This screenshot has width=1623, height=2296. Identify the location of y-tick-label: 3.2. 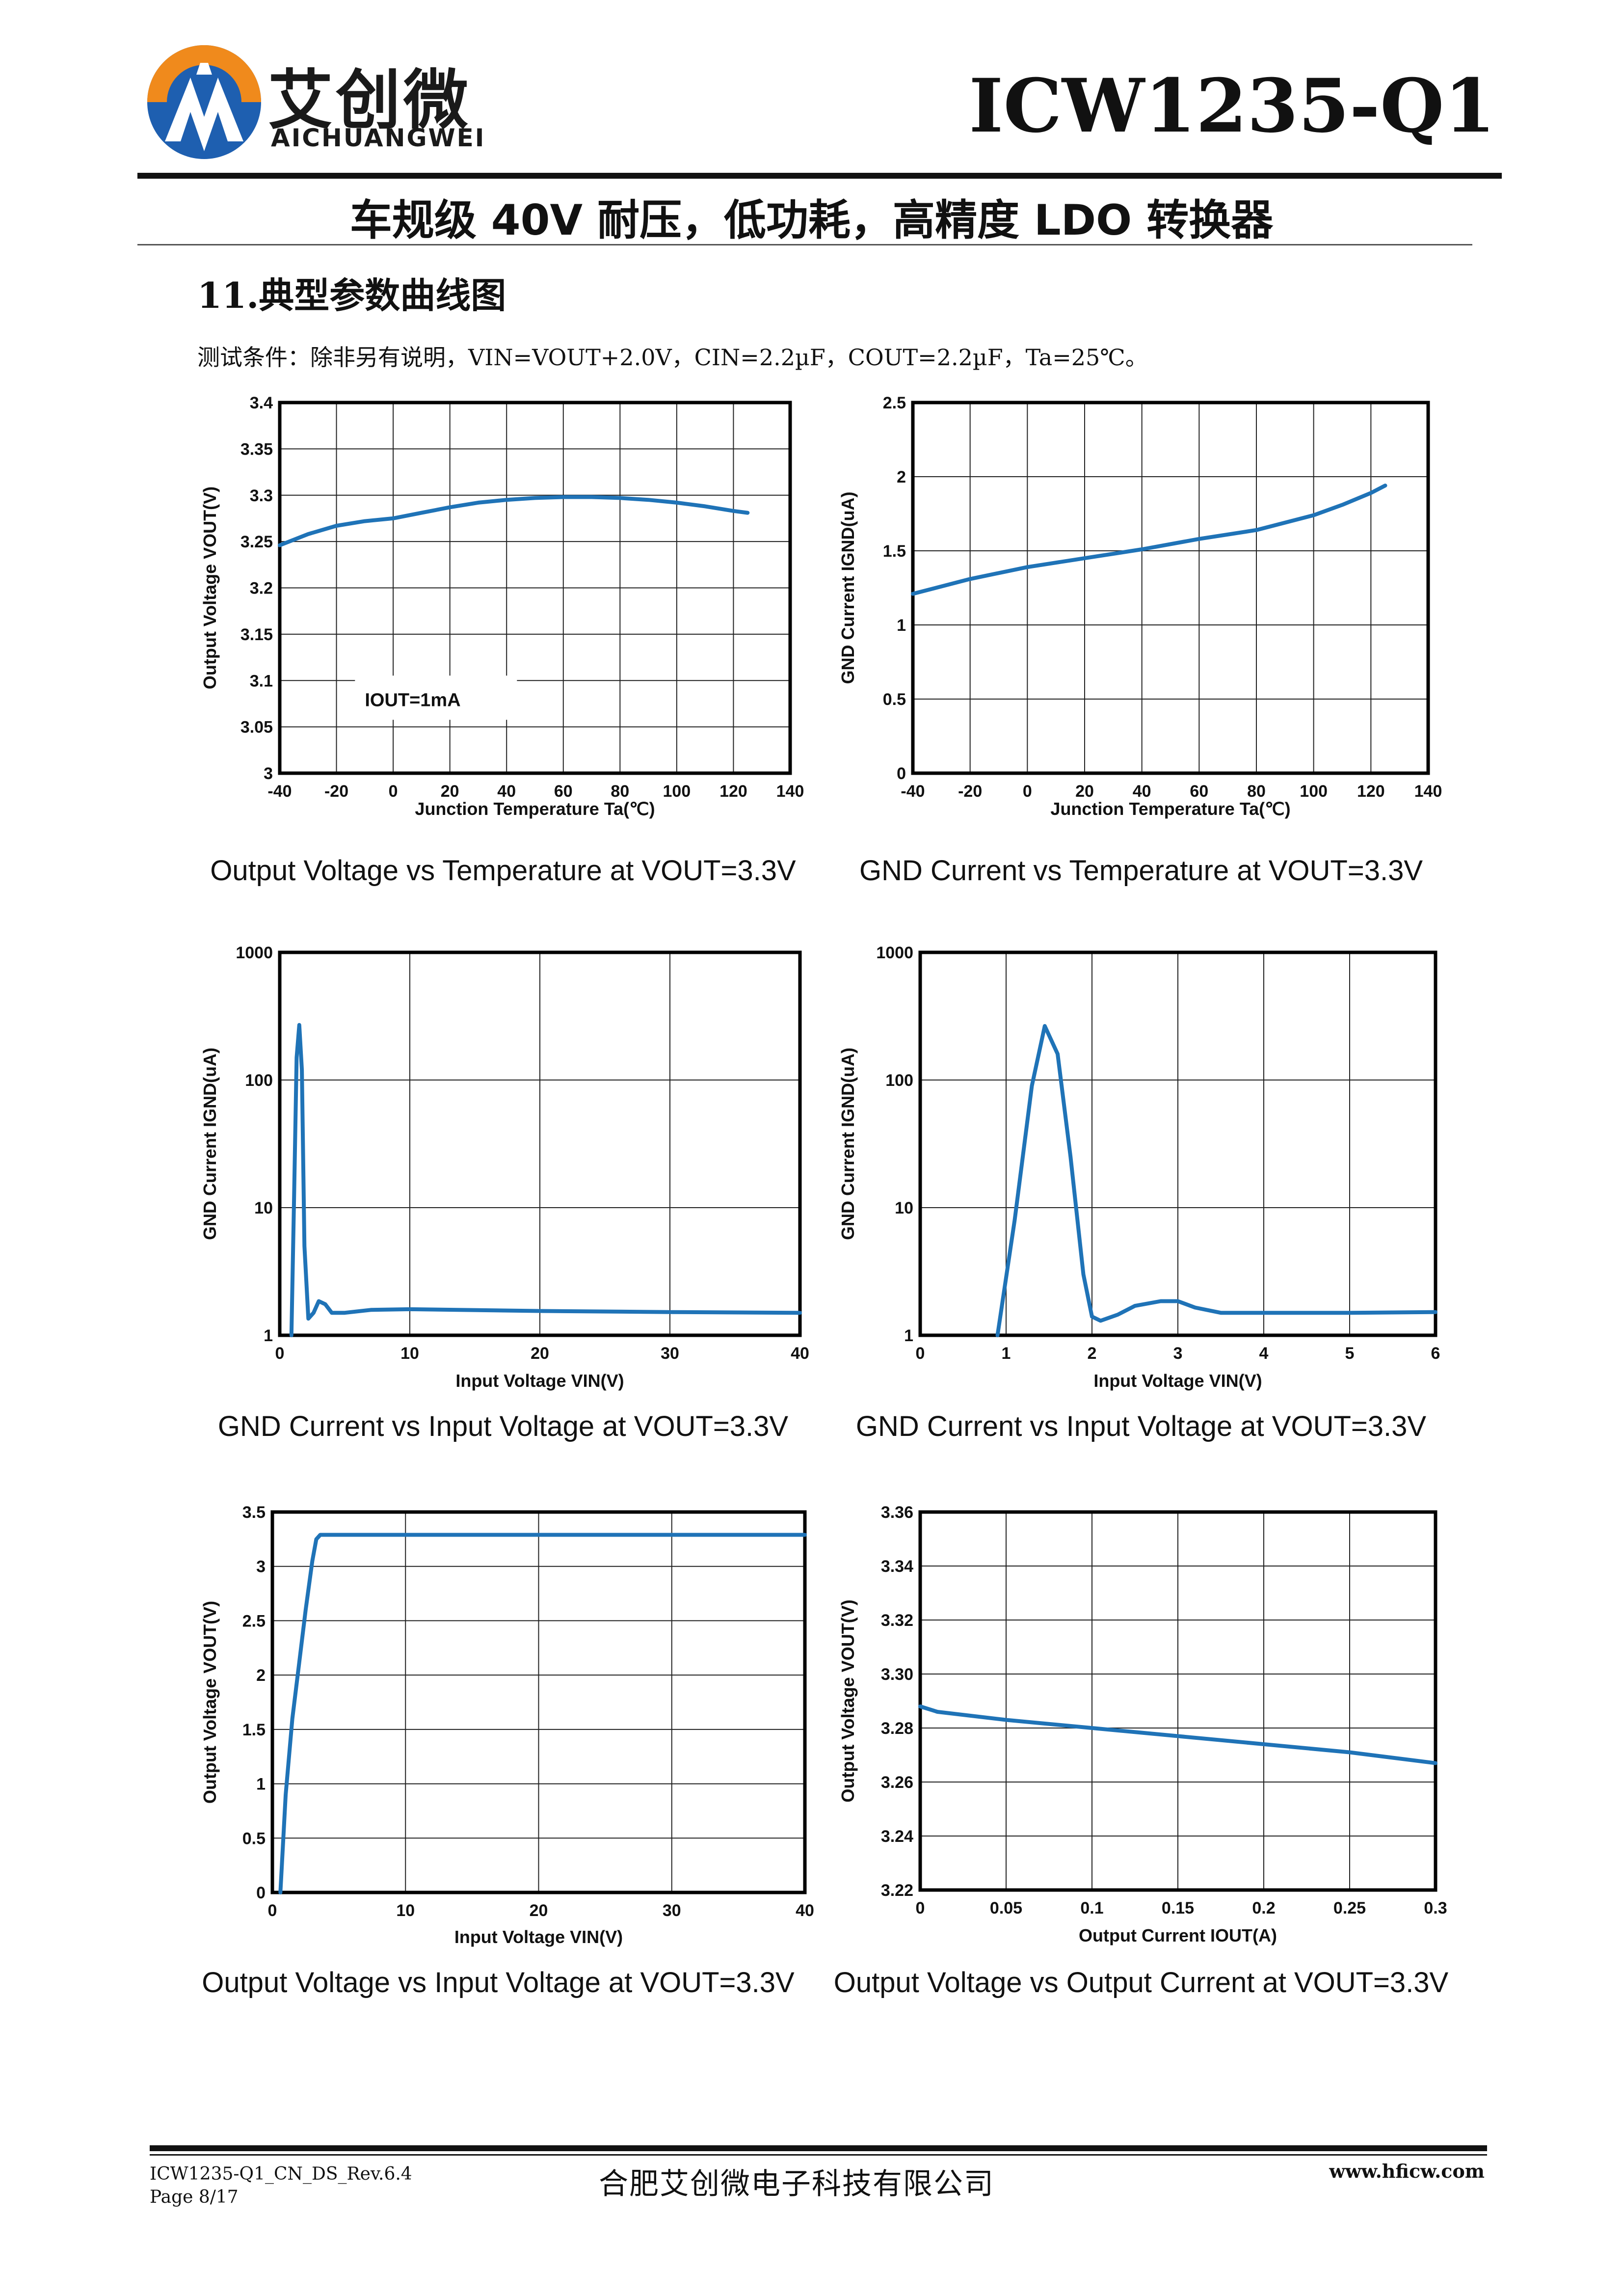
(262, 588).